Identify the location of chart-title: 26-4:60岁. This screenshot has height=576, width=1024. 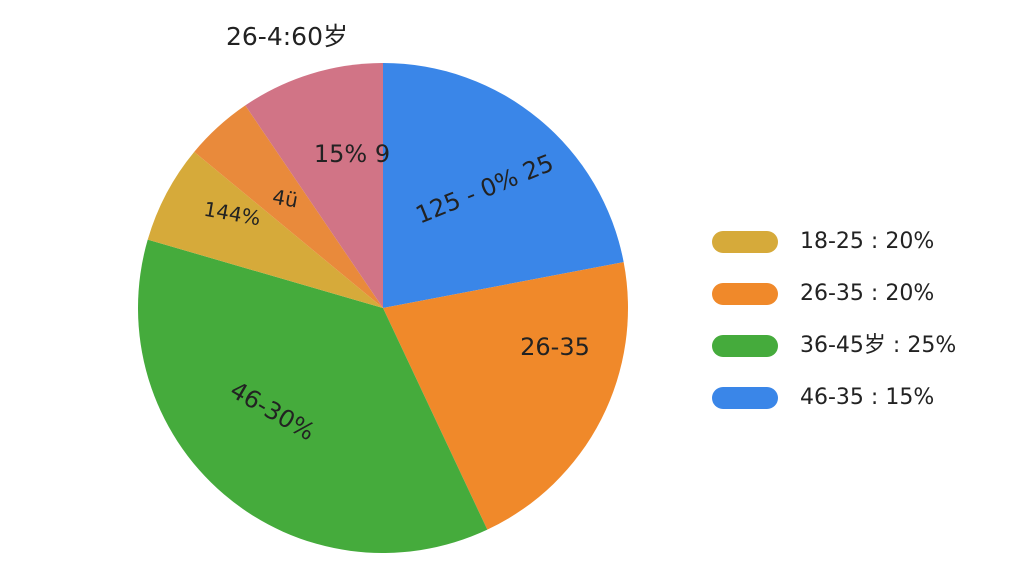
(287, 36).